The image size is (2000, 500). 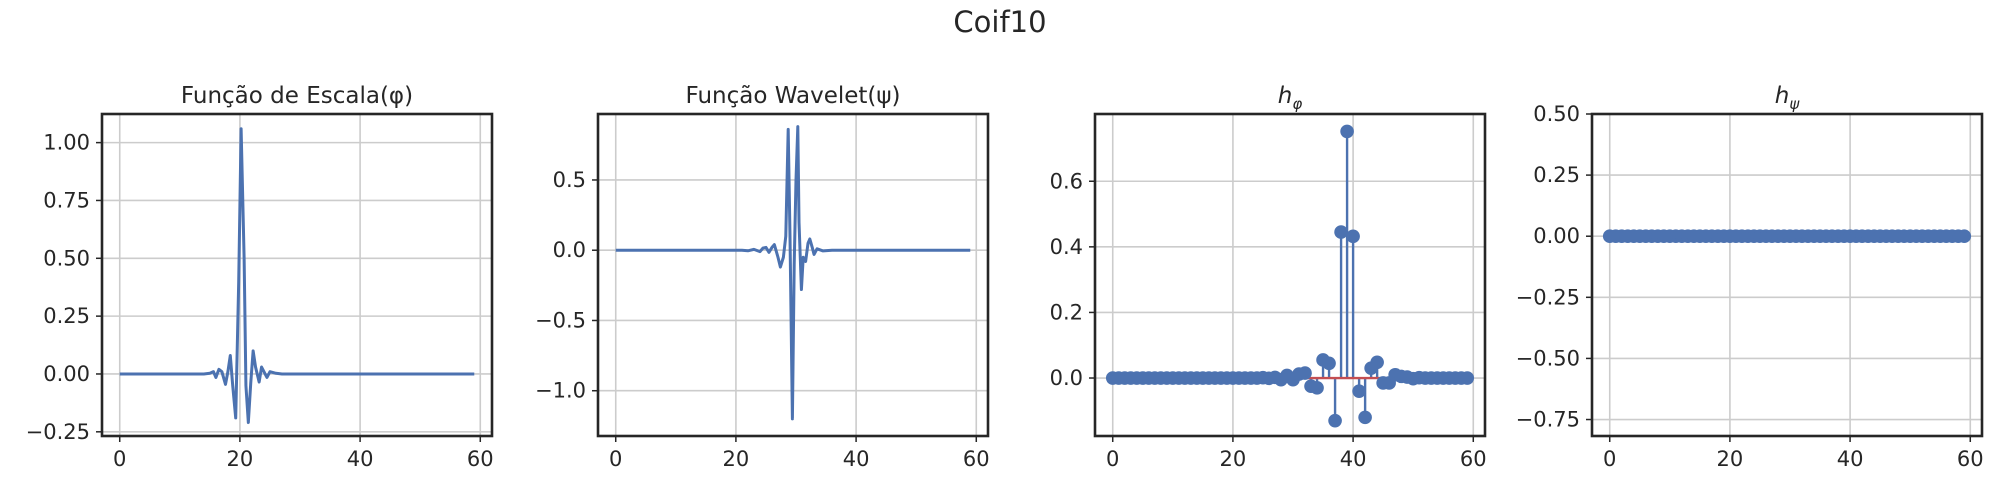 I want to click on y-tick-label-1: −0.5, so click(x=560, y=320).